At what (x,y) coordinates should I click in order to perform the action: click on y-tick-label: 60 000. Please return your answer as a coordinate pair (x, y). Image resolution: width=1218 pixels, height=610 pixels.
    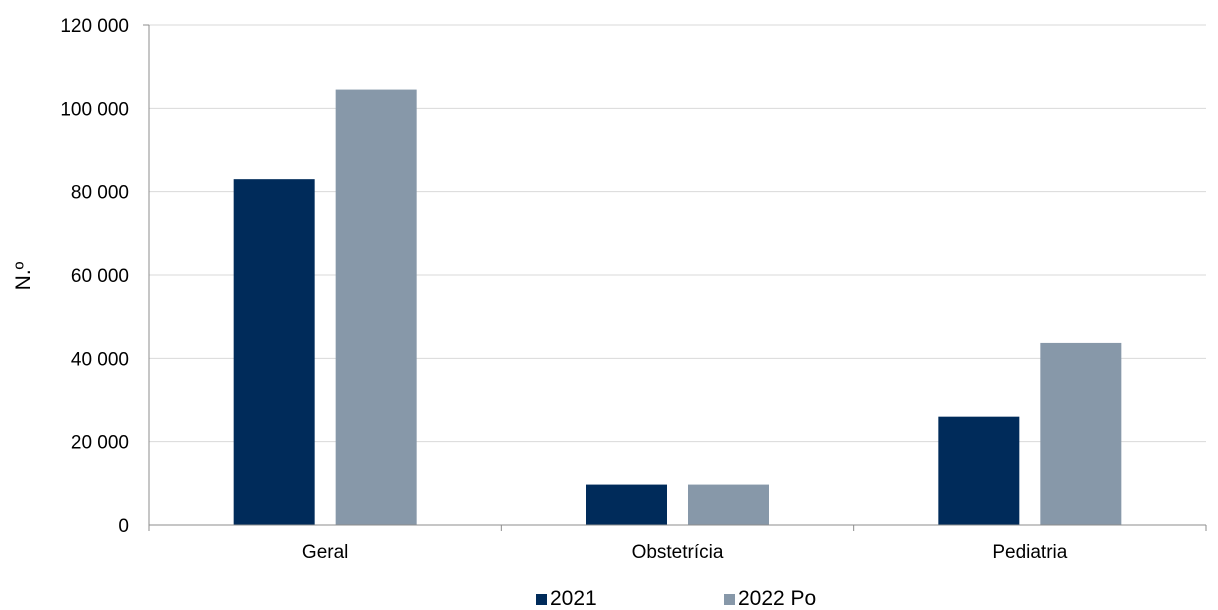
    Looking at the image, I should click on (100, 276).